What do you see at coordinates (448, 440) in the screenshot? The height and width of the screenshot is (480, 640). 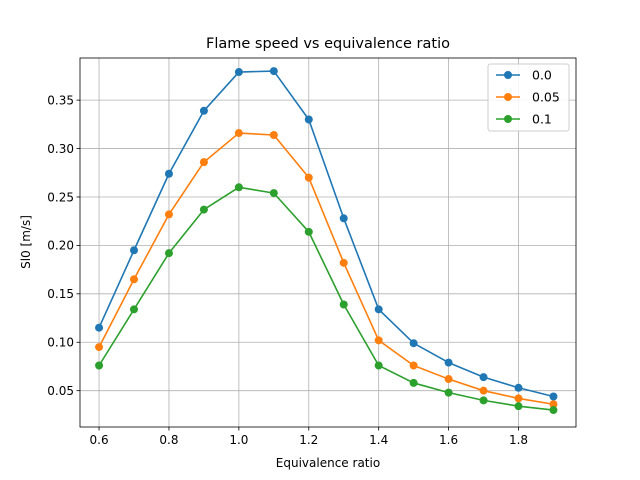 I see `x-tick-label: 1.6` at bounding box center [448, 440].